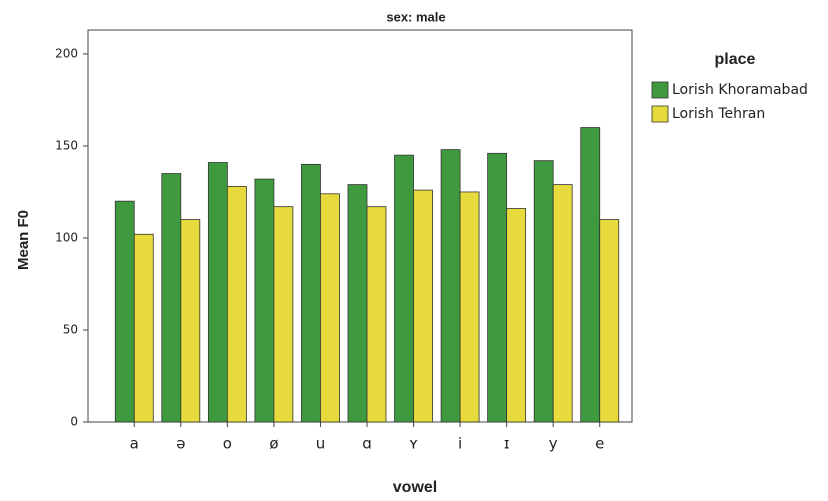 This screenshot has height=501, width=828. Describe the element at coordinates (180, 444) in the screenshot. I see `x-tick-label: ə` at that location.